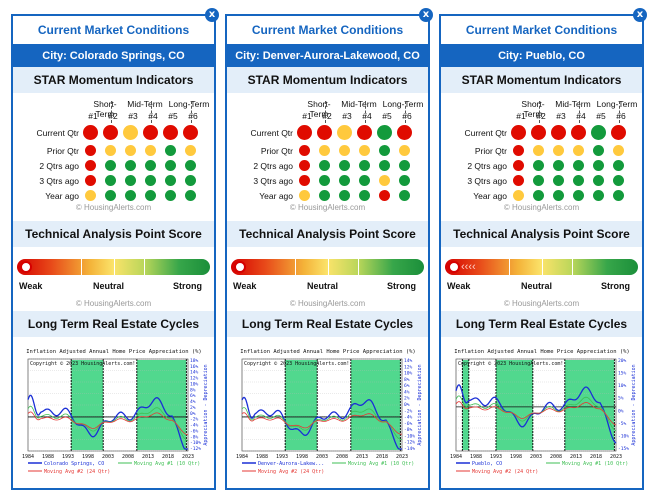 Image resolution: width=657 pixels, height=490 pixels. What do you see at coordinates (113, 30) in the screenshot?
I see `card-header: Current Market Conditions` at bounding box center [113, 30].